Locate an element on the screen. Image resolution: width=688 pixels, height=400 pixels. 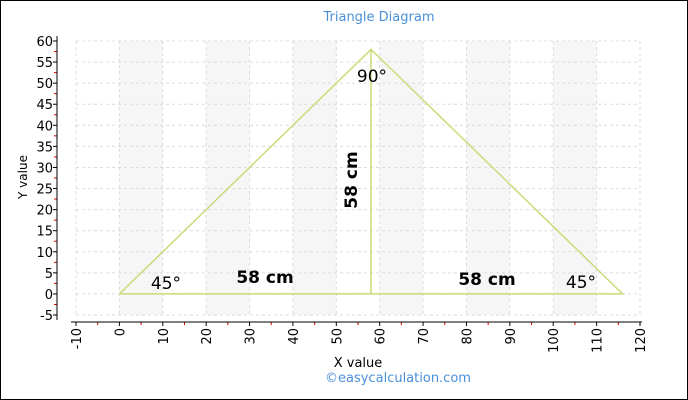
x-tick-label: 80 is located at coordinates (467, 336).